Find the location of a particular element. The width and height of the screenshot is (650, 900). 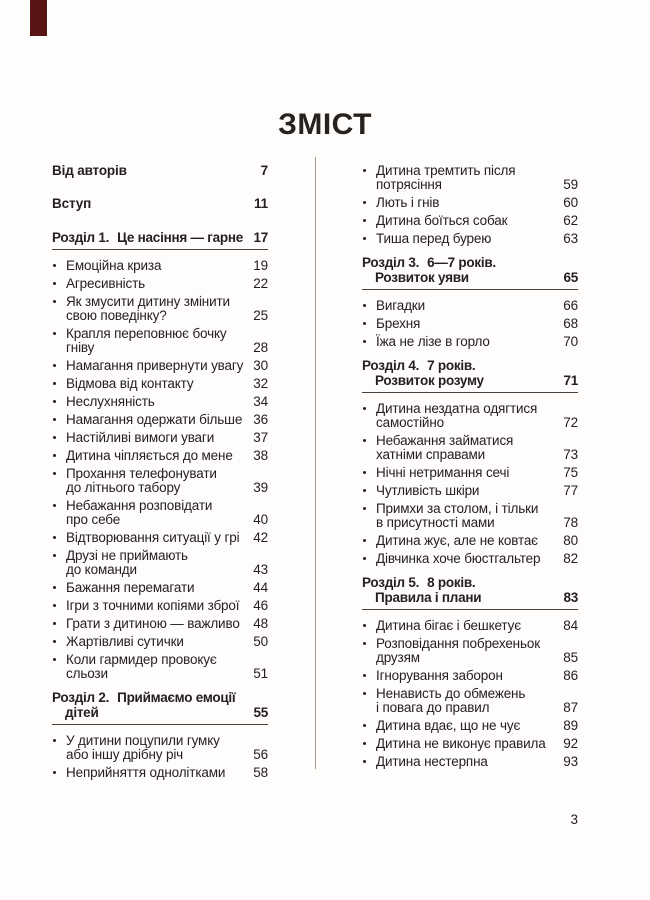

toc-page-number: 25 is located at coordinates (260, 315).